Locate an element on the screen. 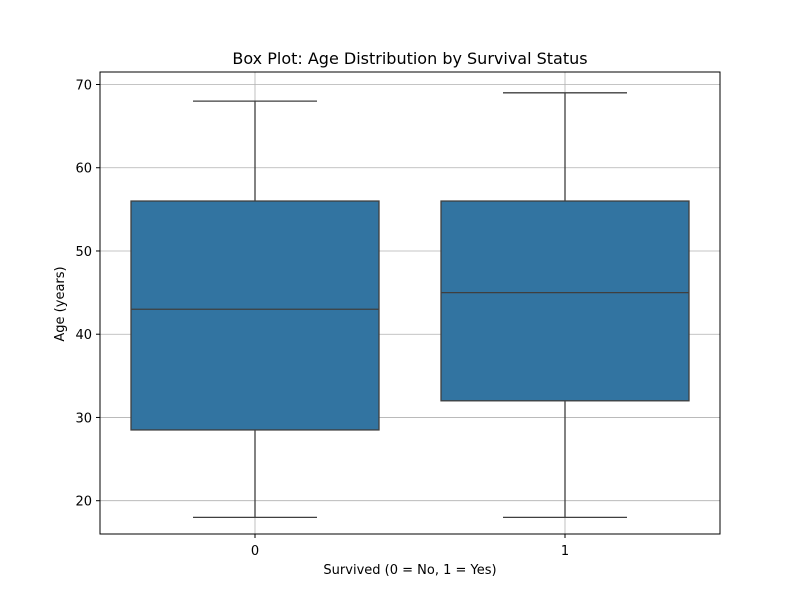 This screenshot has height=600, width=800. y-tick-label: 60 is located at coordinates (83, 169).